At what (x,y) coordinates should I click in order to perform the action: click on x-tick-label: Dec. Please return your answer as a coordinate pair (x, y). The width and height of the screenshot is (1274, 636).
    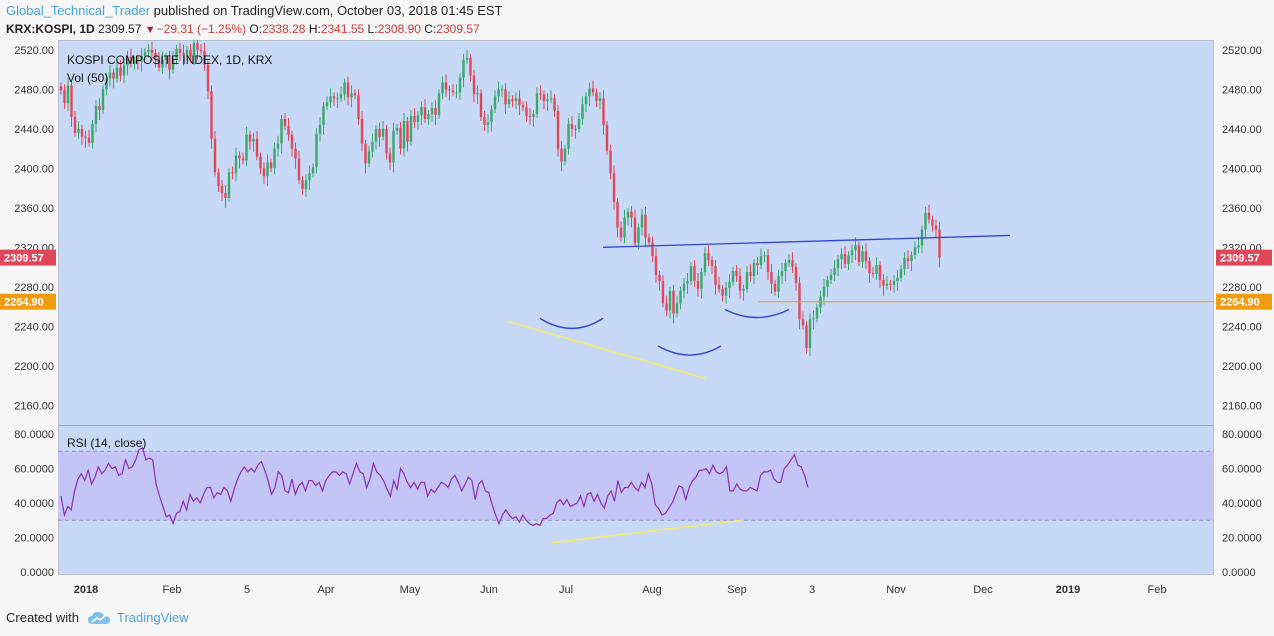
    Looking at the image, I should click on (983, 590).